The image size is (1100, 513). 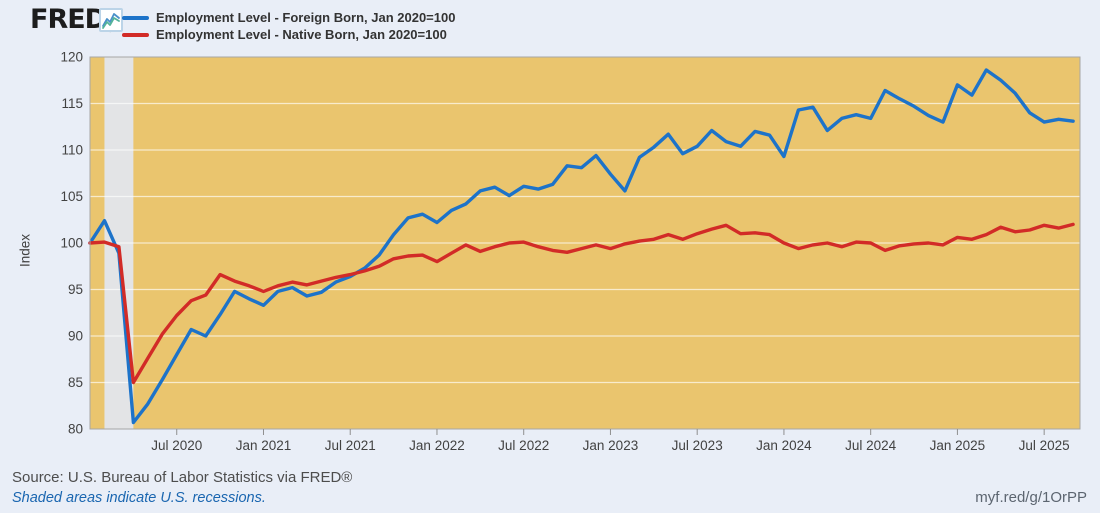 What do you see at coordinates (135, 34) in the screenshot?
I see `native-born-swatch` at bounding box center [135, 34].